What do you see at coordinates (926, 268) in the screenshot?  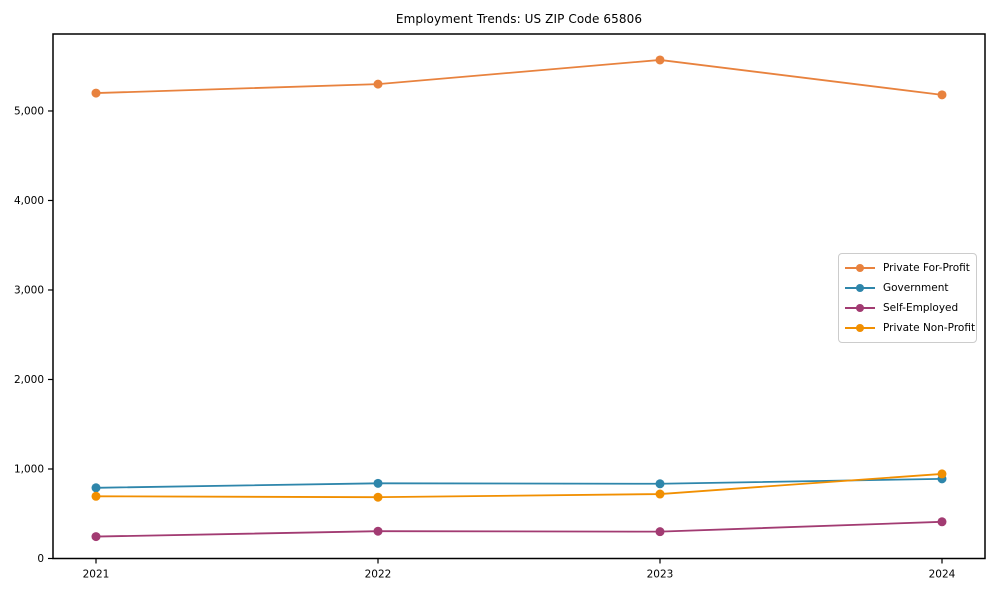 I see `legend-label: Private For-Profit` at bounding box center [926, 268].